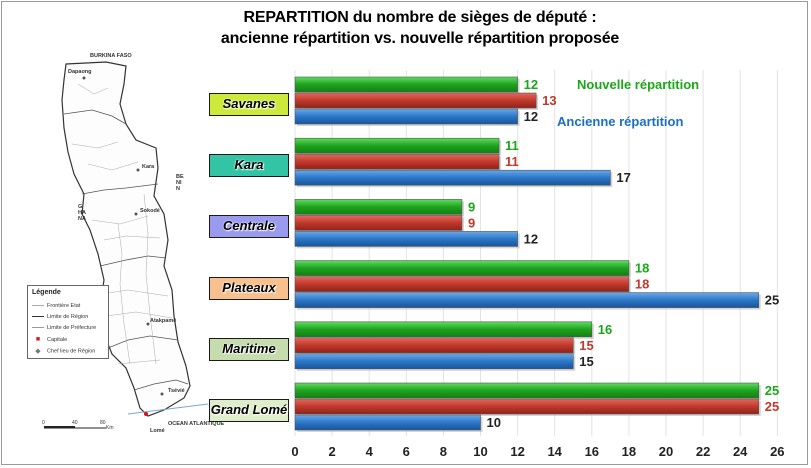 This screenshot has height=468, width=811. I want to click on x-tick-label: 24, so click(740, 451).